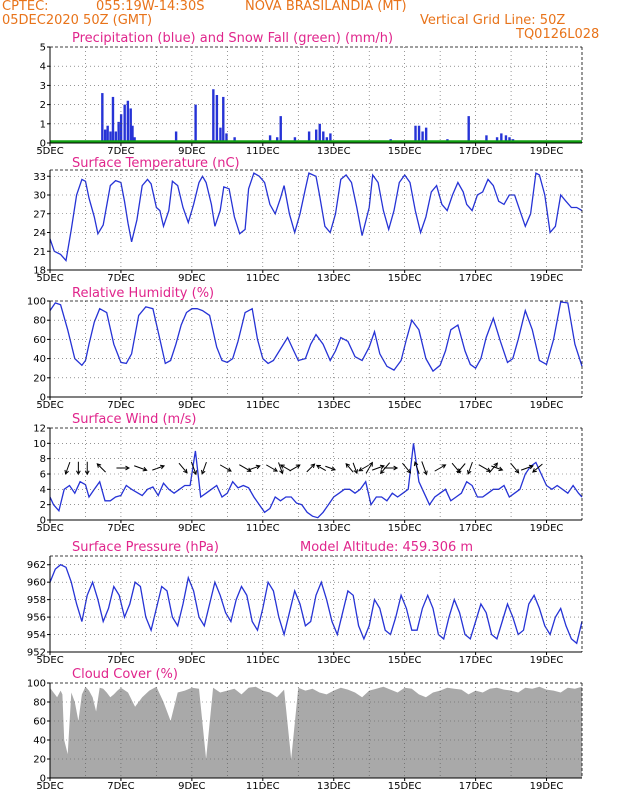 The height and width of the screenshot is (800, 618). What do you see at coordinates (43, 398) in the screenshot?
I see `y-tick-label-humidity: 0` at bounding box center [43, 398].